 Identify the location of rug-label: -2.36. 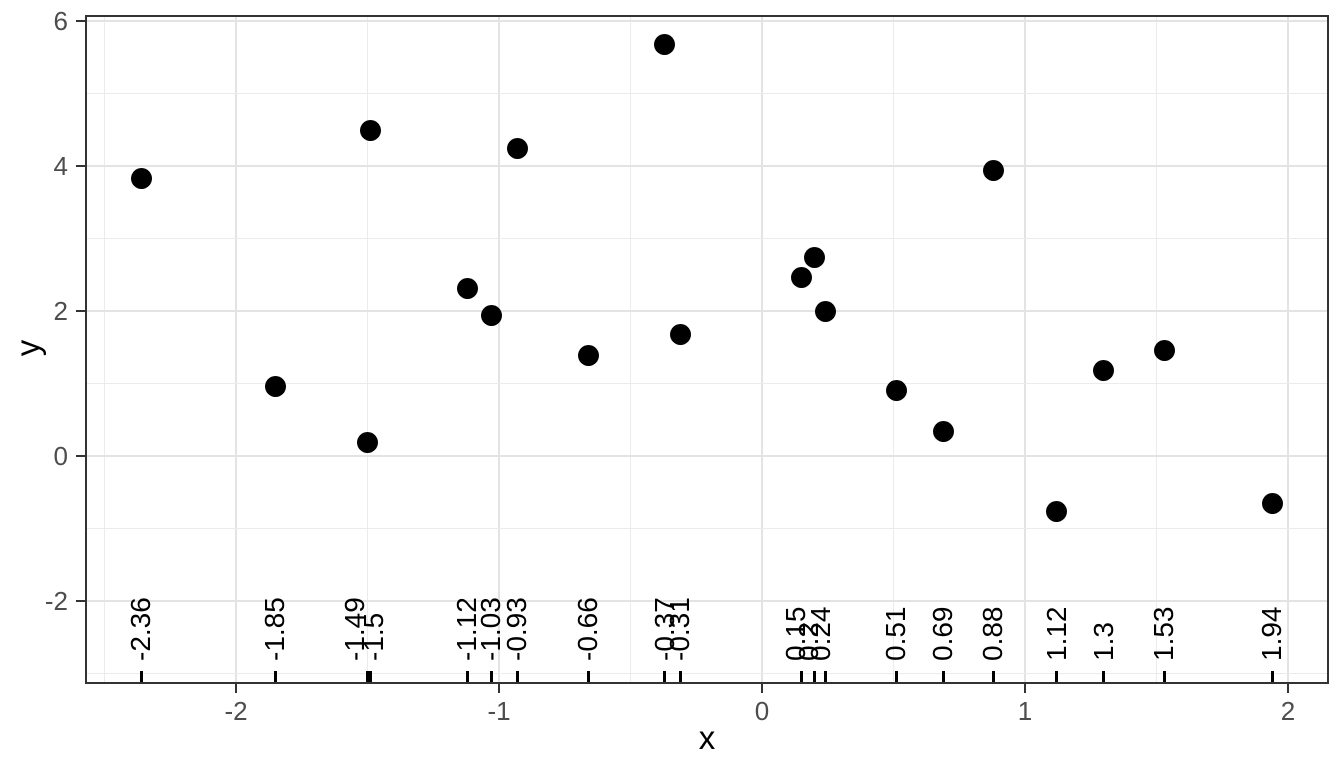
(141, 629).